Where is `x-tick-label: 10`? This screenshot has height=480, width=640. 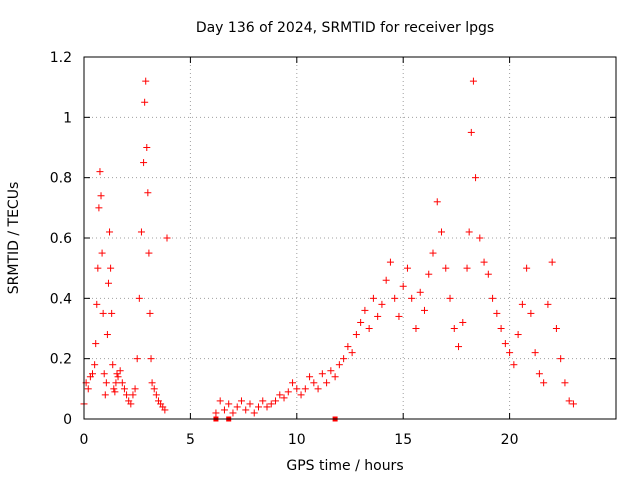 x-tick-label: 10 is located at coordinates (297, 440).